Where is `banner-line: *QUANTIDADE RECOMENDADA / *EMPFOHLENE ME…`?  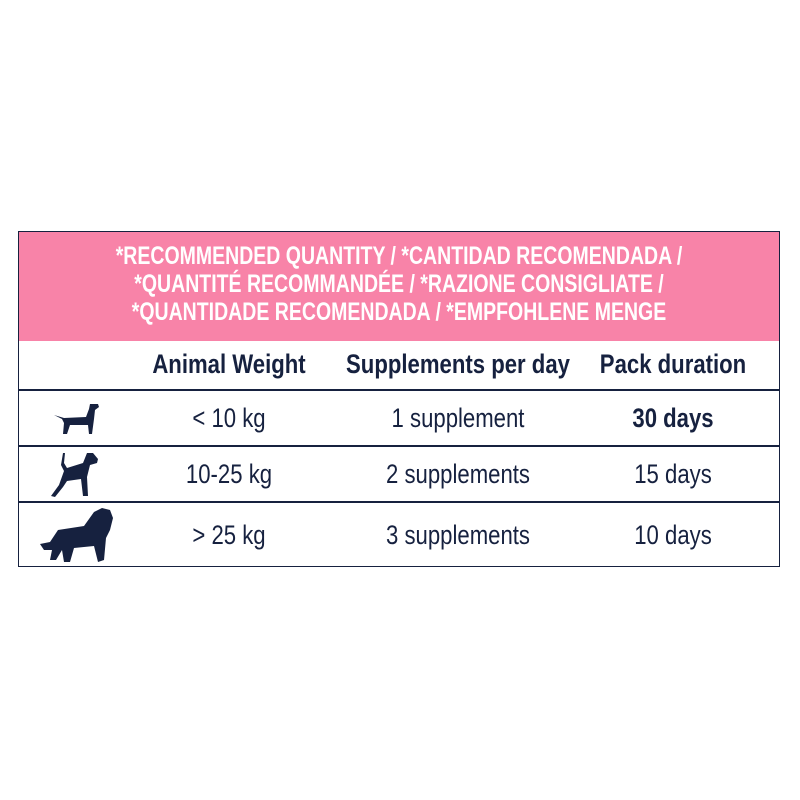 banner-line: *QUANTIDADE RECOMENDADA / *EMPFOHLENE ME… is located at coordinates (399, 312).